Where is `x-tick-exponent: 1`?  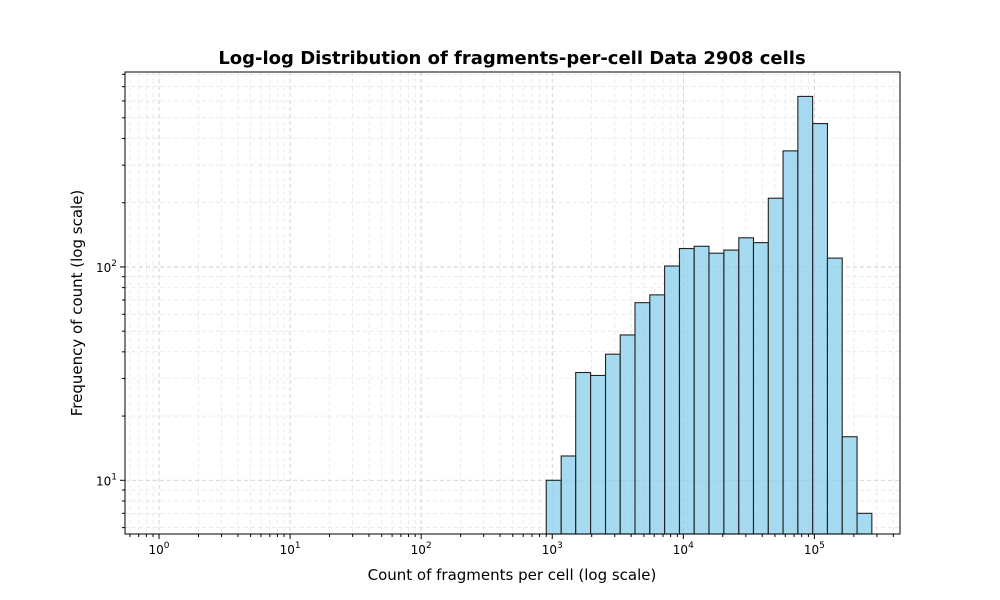 x-tick-exponent: 1 is located at coordinates (298, 546).